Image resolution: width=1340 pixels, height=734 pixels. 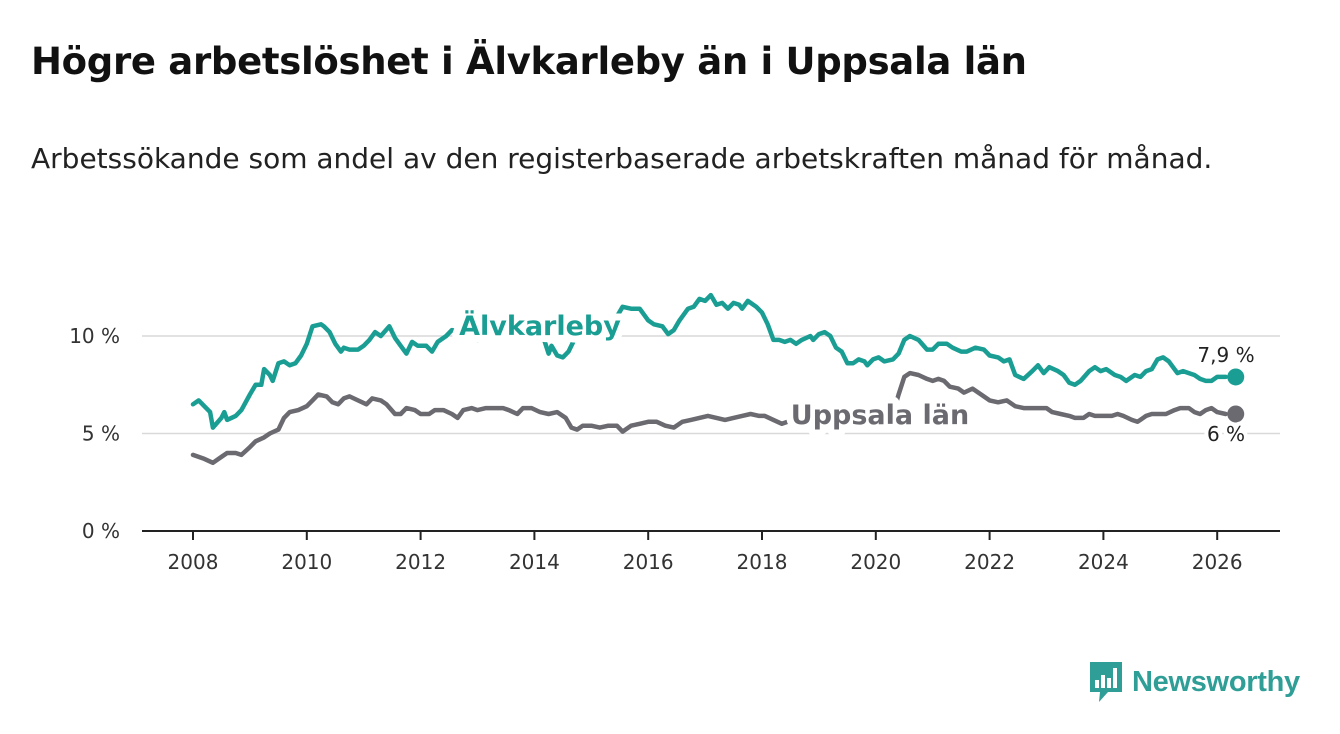 I want to click on x-tick-label: 2018, so click(x=762, y=562).